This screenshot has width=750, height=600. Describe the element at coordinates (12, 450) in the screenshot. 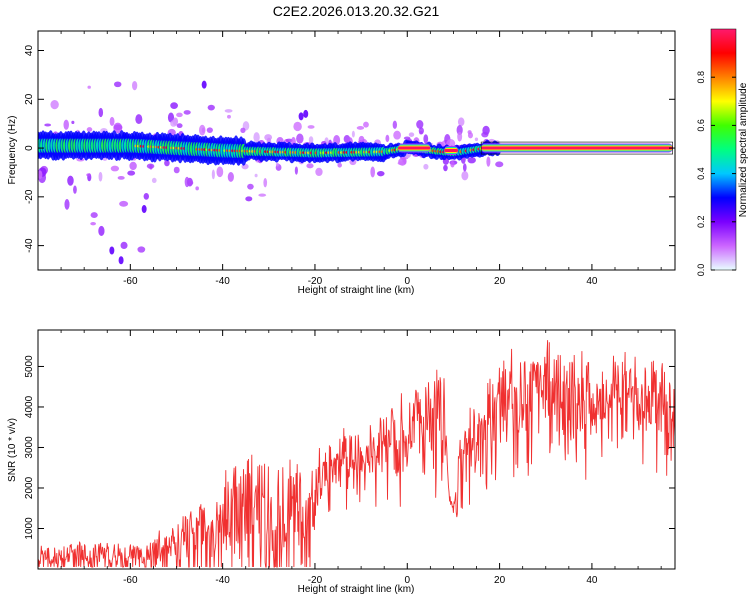

I see `snr-ylabel: SNR (10 * v/v)` at that location.